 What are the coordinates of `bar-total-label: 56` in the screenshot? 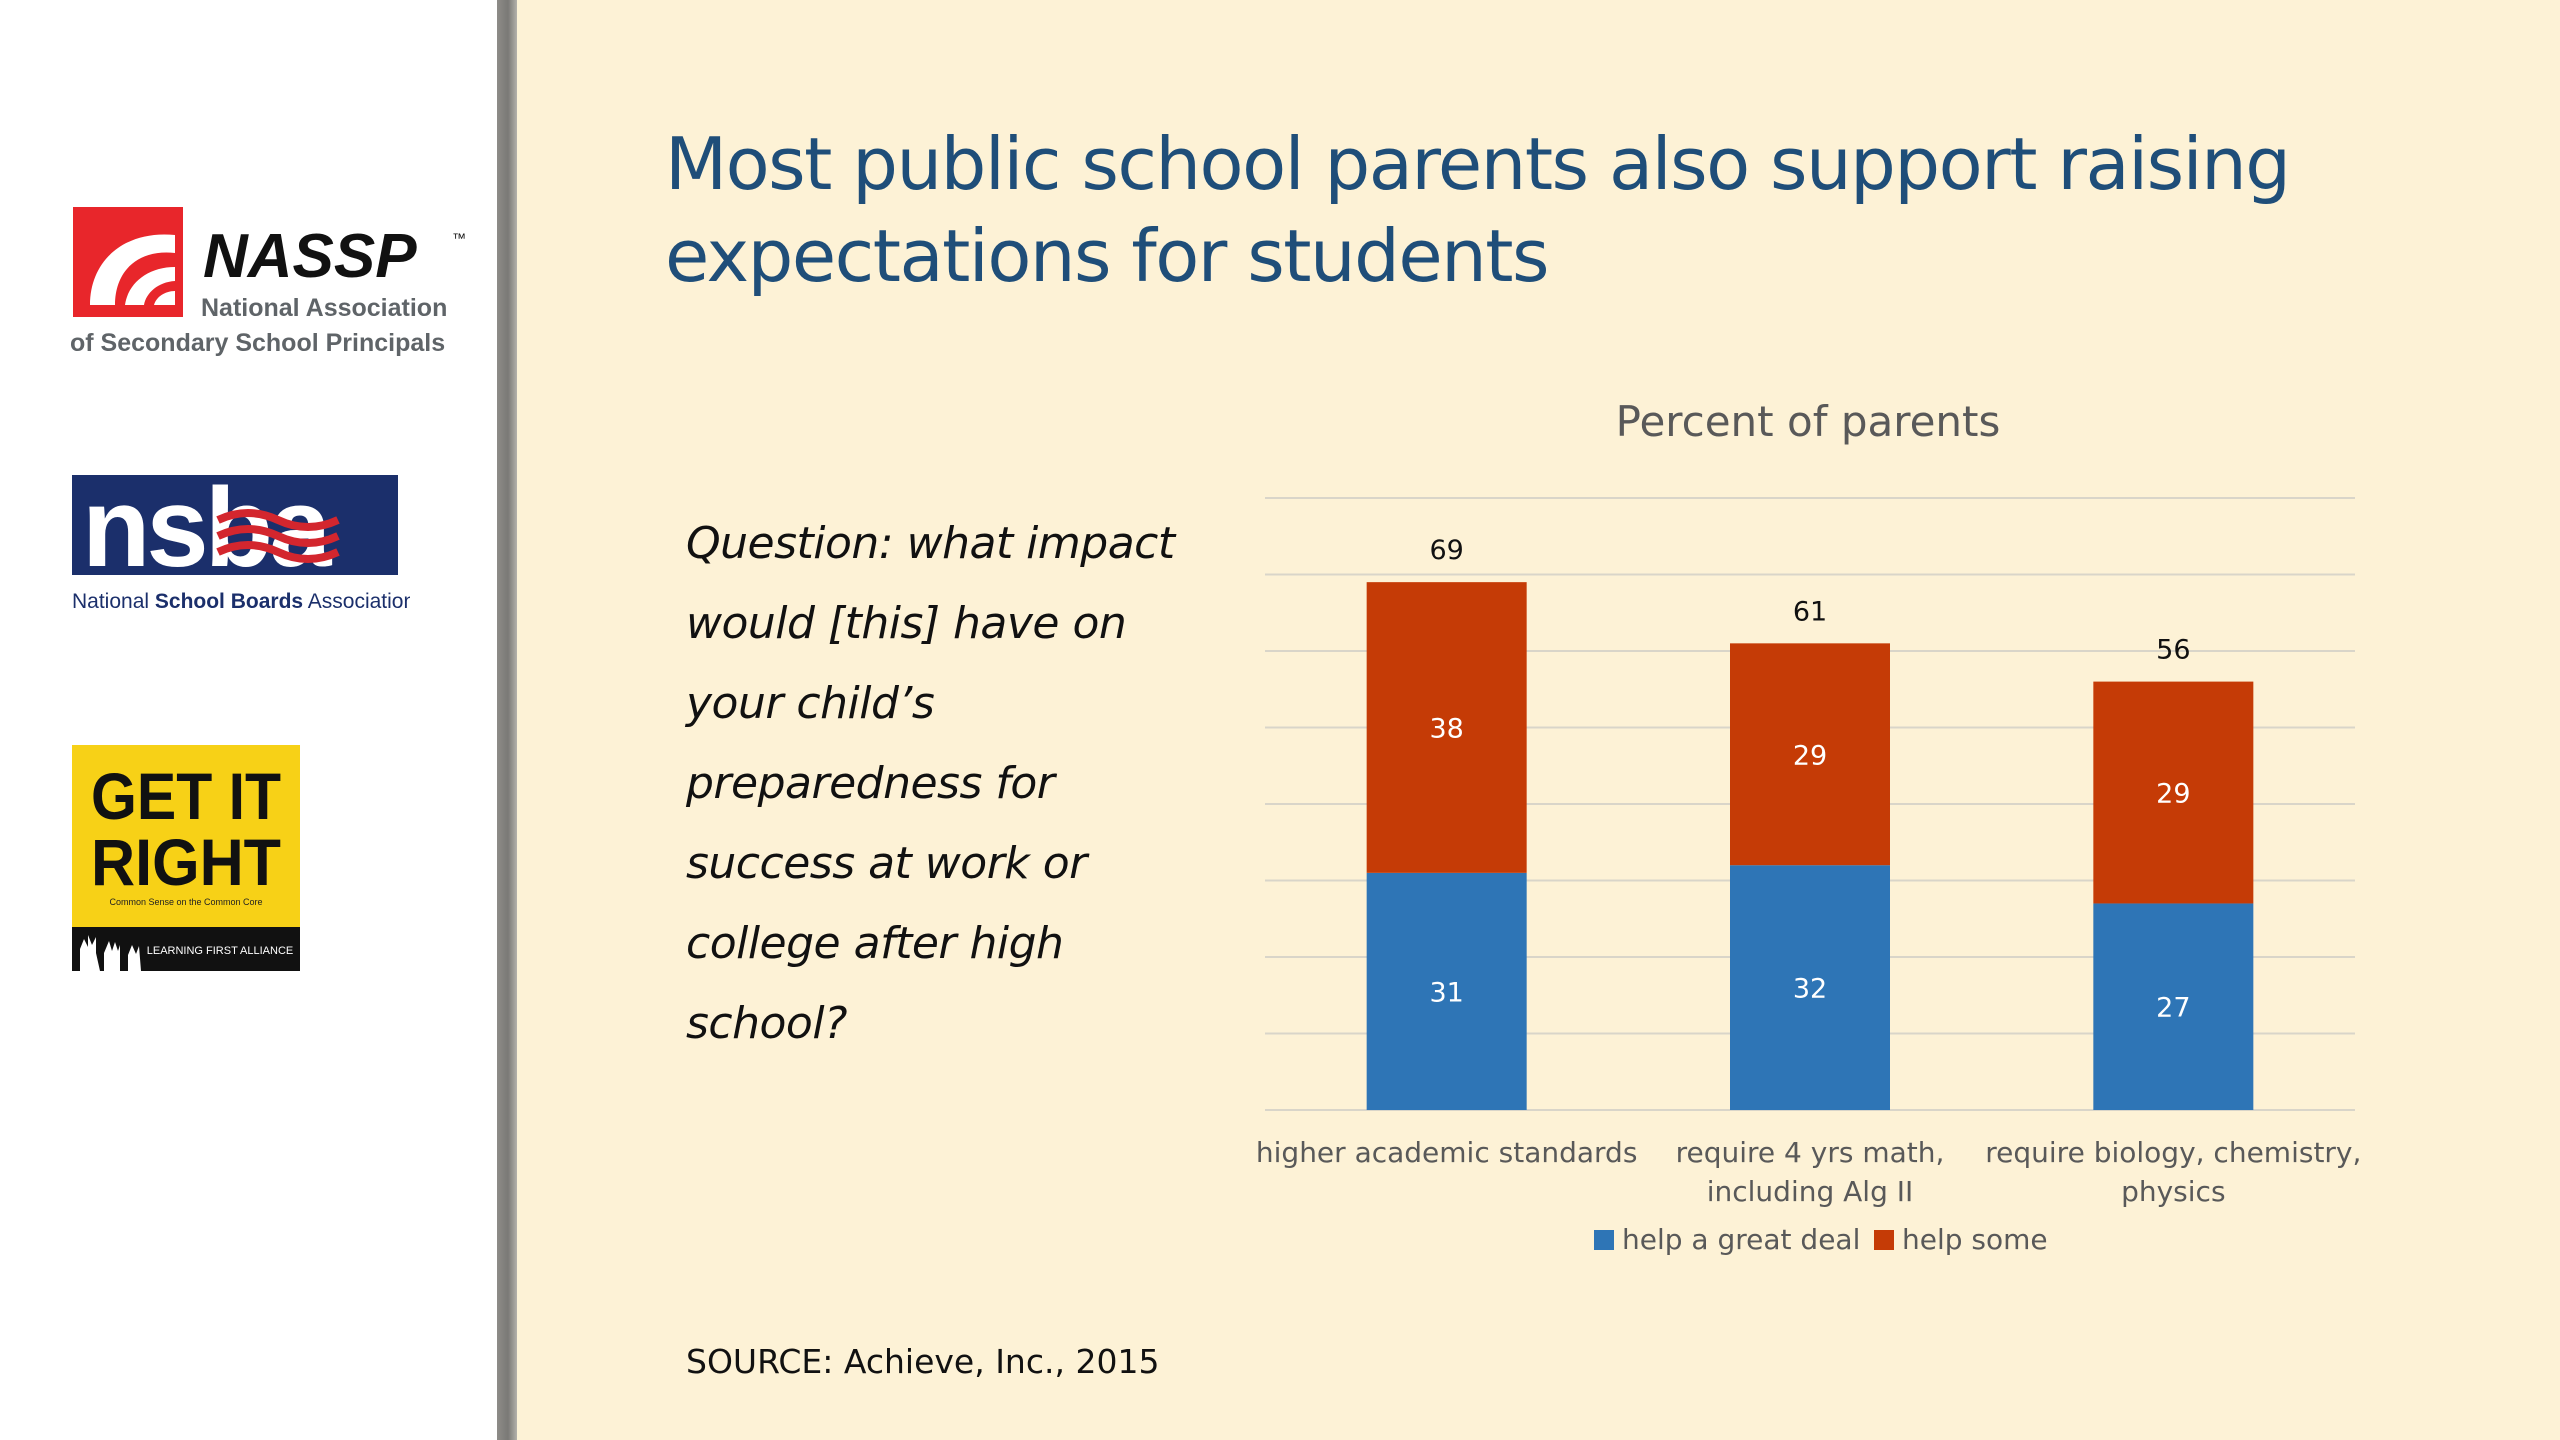 It's located at (2173, 650).